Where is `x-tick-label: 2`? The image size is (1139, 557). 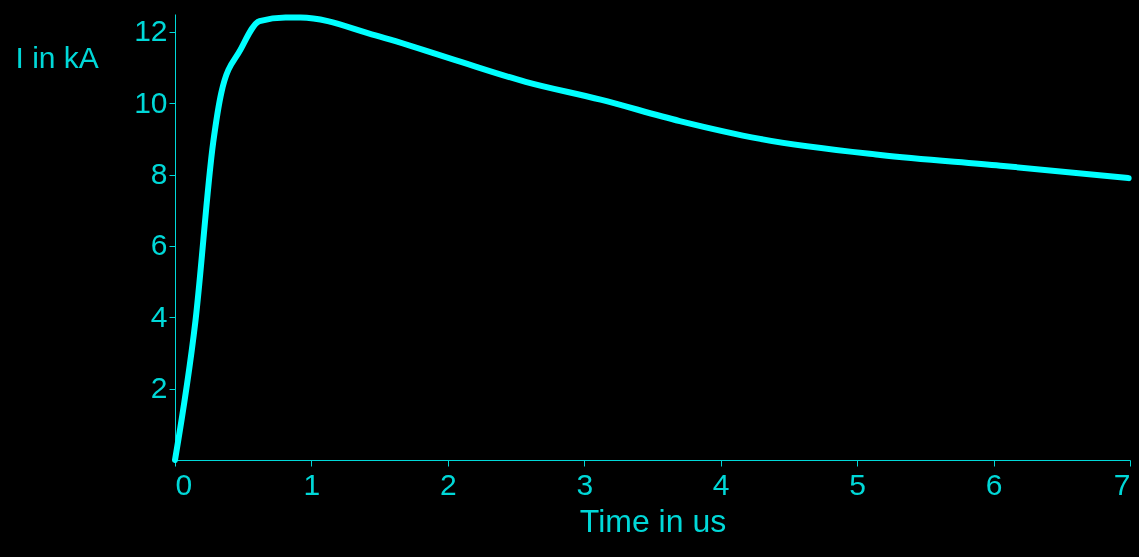 x-tick-label: 2 is located at coordinates (448, 484).